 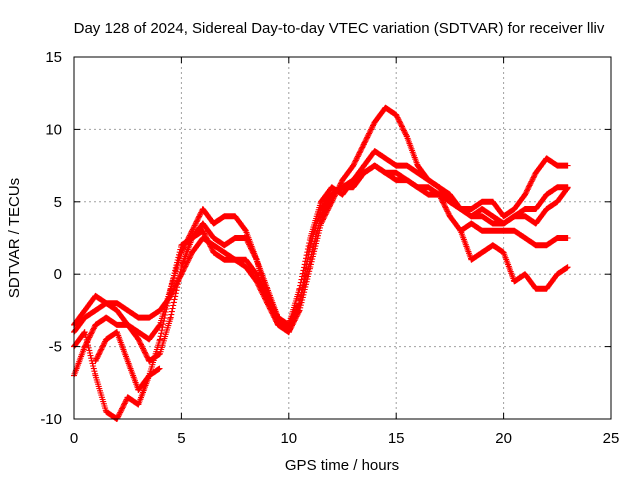 What do you see at coordinates (342, 465) in the screenshot?
I see `x-axis-label: GPS time / hours` at bounding box center [342, 465].